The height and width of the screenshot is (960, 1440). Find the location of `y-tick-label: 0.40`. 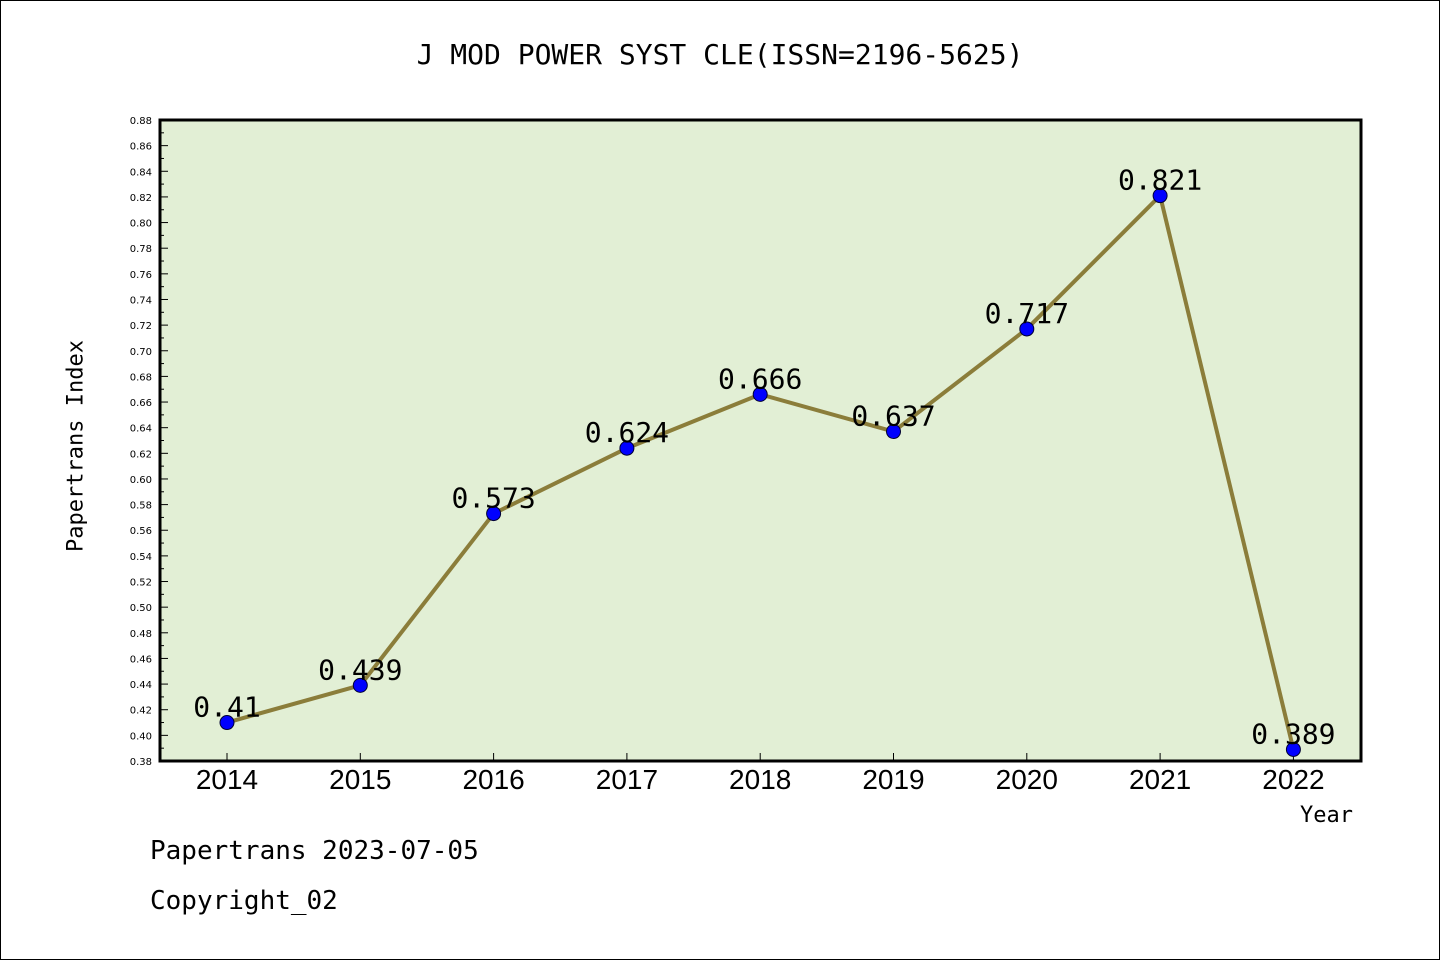

y-tick-label: 0.40 is located at coordinates (141, 736).